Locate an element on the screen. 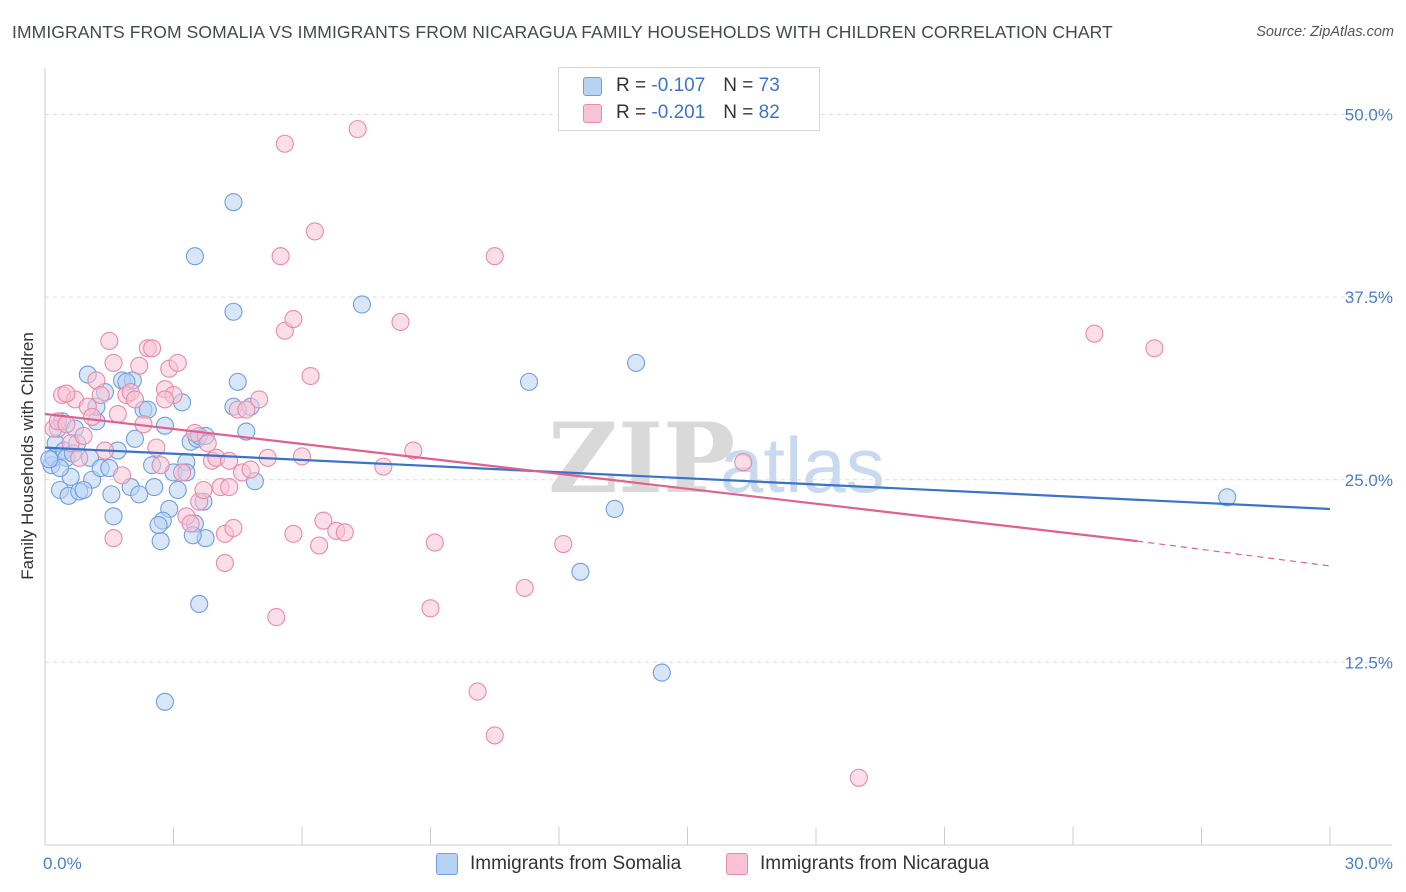 The width and height of the screenshot is (1406, 892). somalia-trend-line is located at coordinates (687, 478).